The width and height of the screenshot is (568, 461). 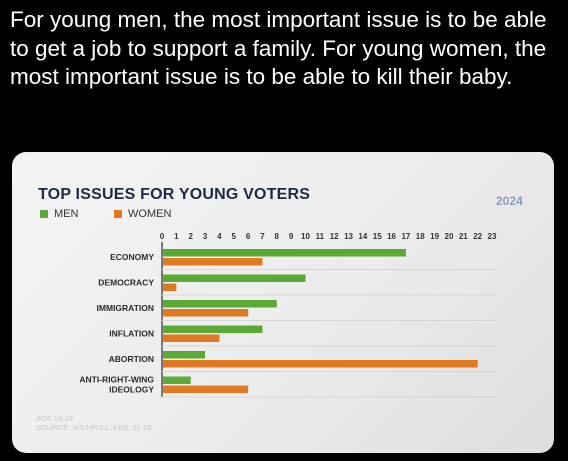 What do you see at coordinates (277, 236) in the screenshot?
I see `x-tick-label: 8` at bounding box center [277, 236].